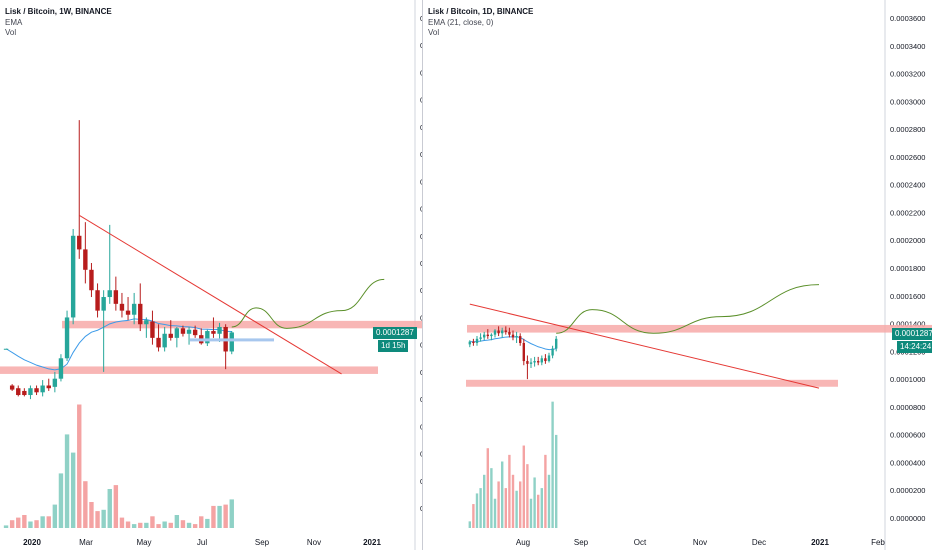 The image size is (932, 550). I want to click on left-y-tick-label: 0.0002800, so click(421, 127).